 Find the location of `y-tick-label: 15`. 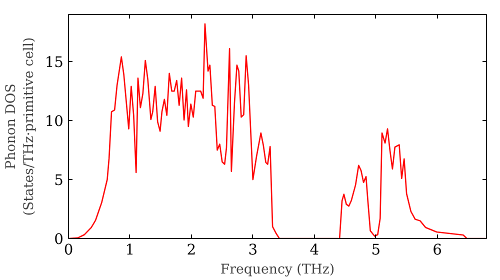

y-tick-label: 15 is located at coordinates (54, 63).